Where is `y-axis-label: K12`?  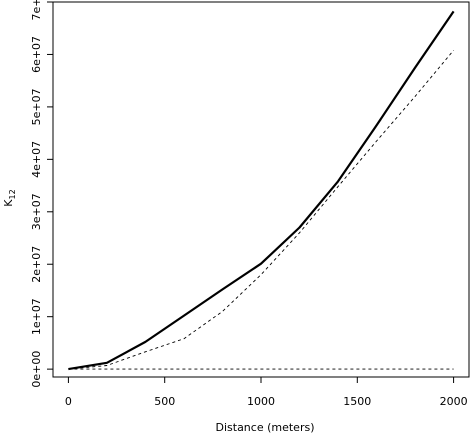 y-axis-label: K12 is located at coordinates (9, 197).